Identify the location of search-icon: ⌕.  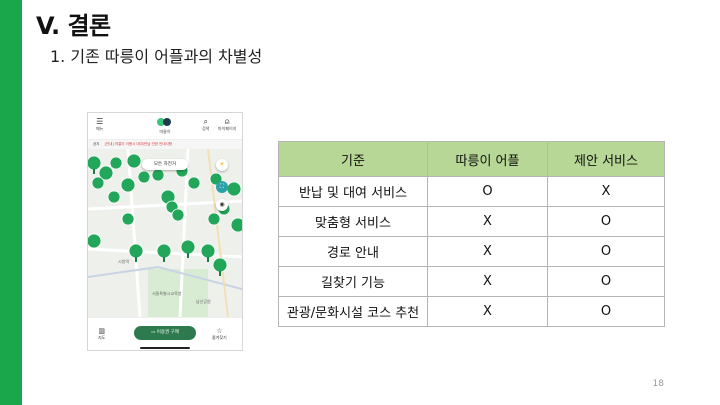
(205, 121).